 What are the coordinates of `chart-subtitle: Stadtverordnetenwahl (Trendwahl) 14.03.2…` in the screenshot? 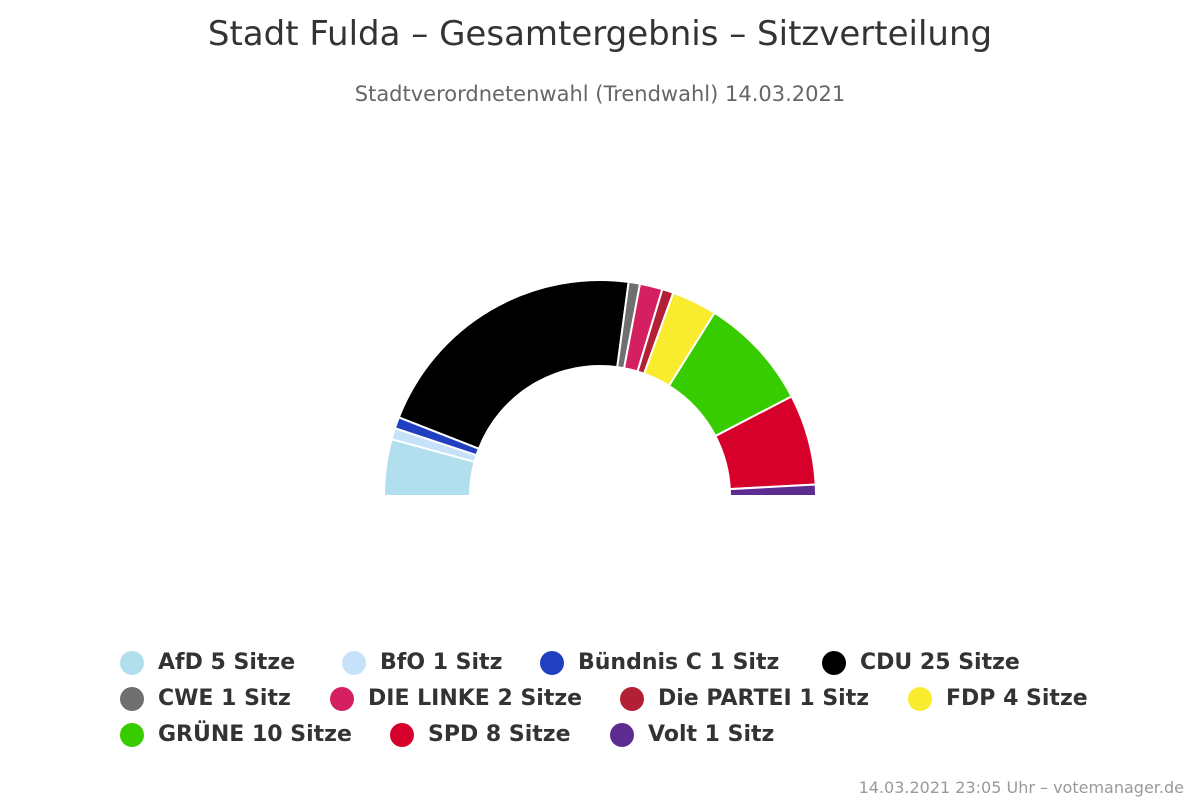 It's located at (600, 94).